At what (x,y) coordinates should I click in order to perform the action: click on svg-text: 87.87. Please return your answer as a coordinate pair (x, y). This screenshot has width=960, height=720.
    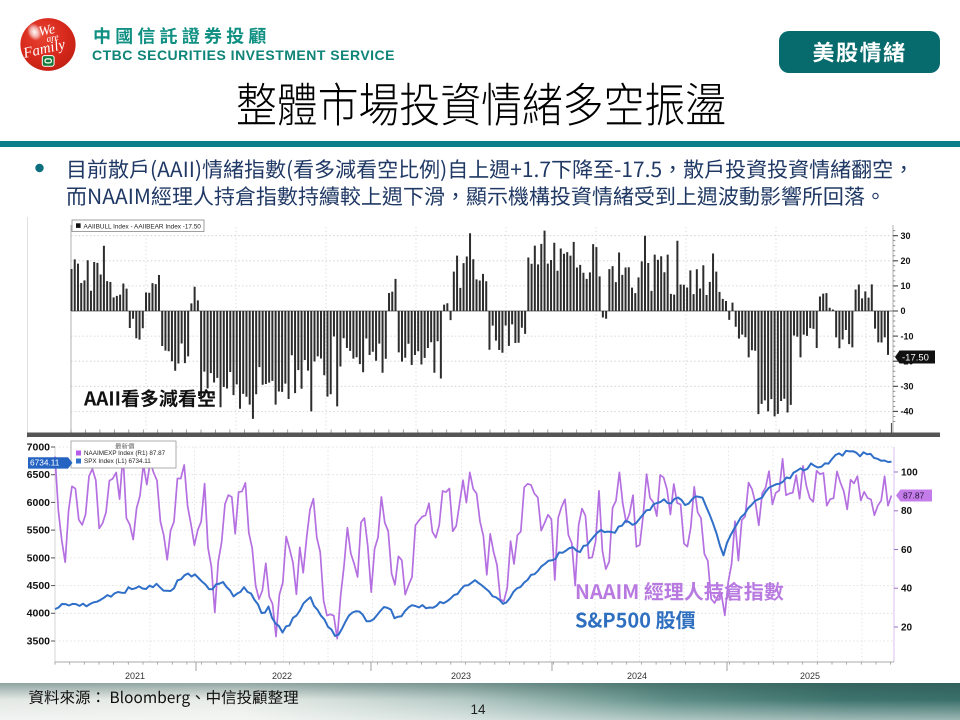
    Looking at the image, I should click on (914, 496).